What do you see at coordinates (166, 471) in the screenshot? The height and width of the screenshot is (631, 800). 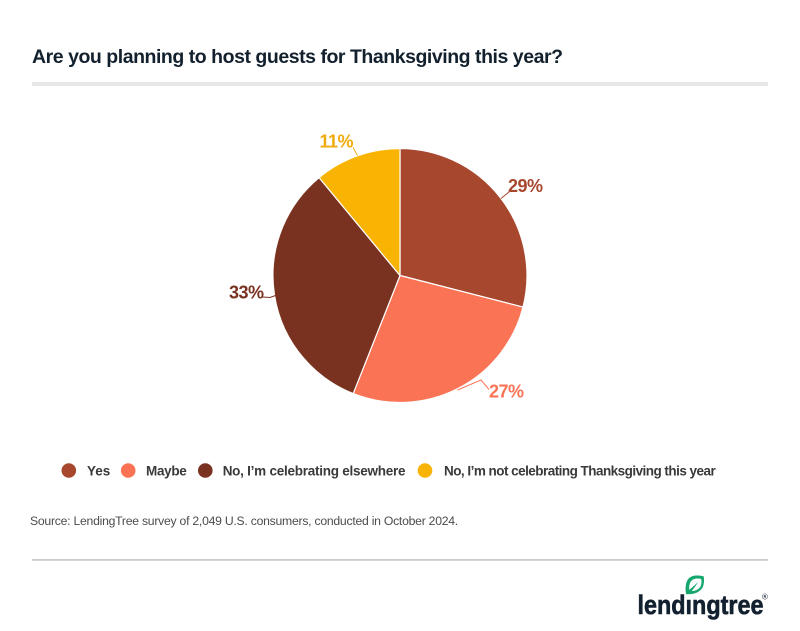 I see `svg-text: Maybe` at bounding box center [166, 471].